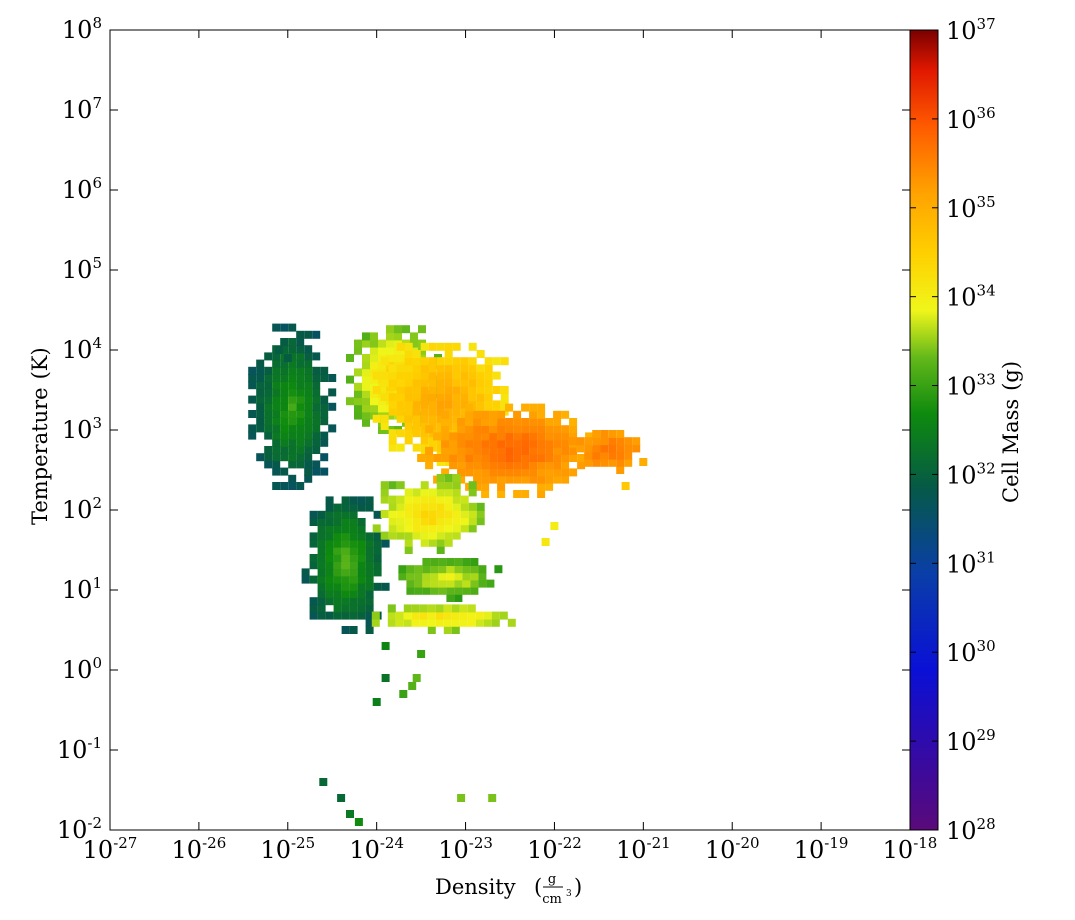 The width and height of the screenshot is (1075, 920). Describe the element at coordinates (732, 849) in the screenshot. I see `x-tick-label: 10-20` at that location.